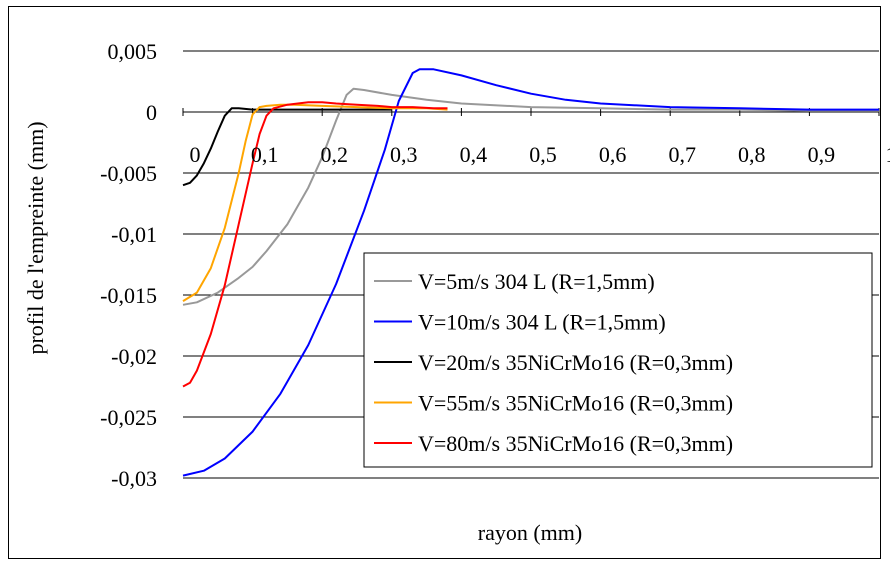  I want to click on x-axis-label: rayon (mm), so click(530, 532).